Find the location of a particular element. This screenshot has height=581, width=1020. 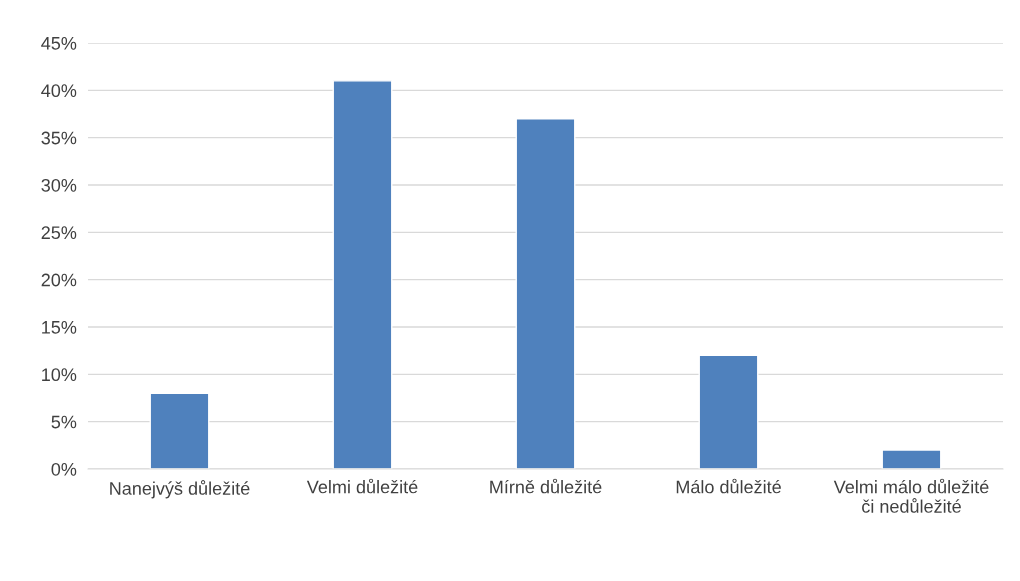

y-tick-label: 35% is located at coordinates (59, 138).